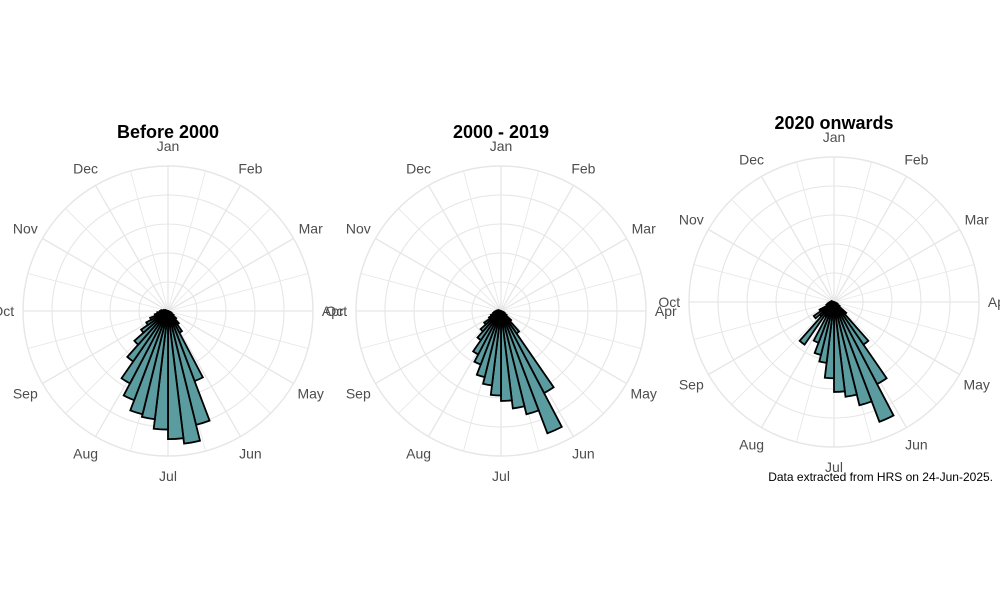 This screenshot has width=1000, height=600. I want to click on data-source-caption: Data extracted from HRS on 24-Jun-2025., so click(880, 477).